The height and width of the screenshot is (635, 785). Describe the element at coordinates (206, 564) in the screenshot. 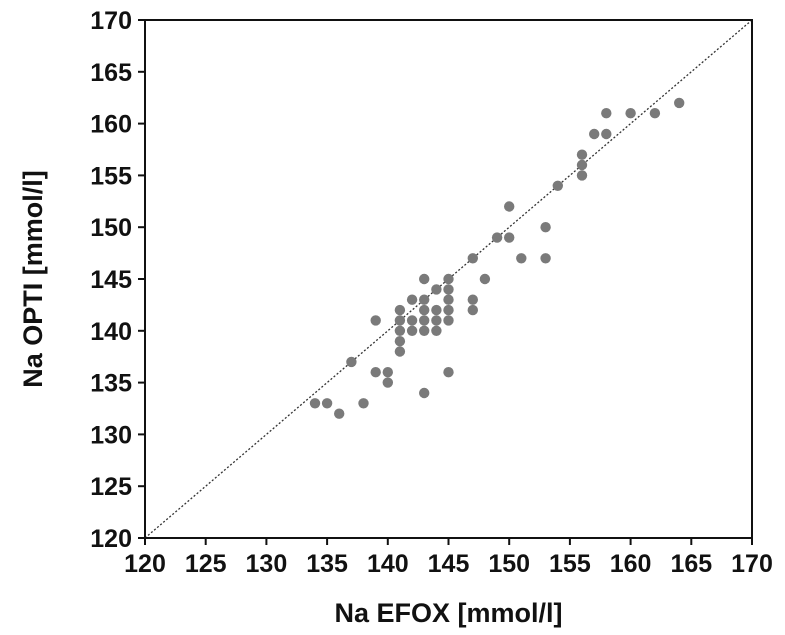

I see `x-tick-label: 125` at that location.